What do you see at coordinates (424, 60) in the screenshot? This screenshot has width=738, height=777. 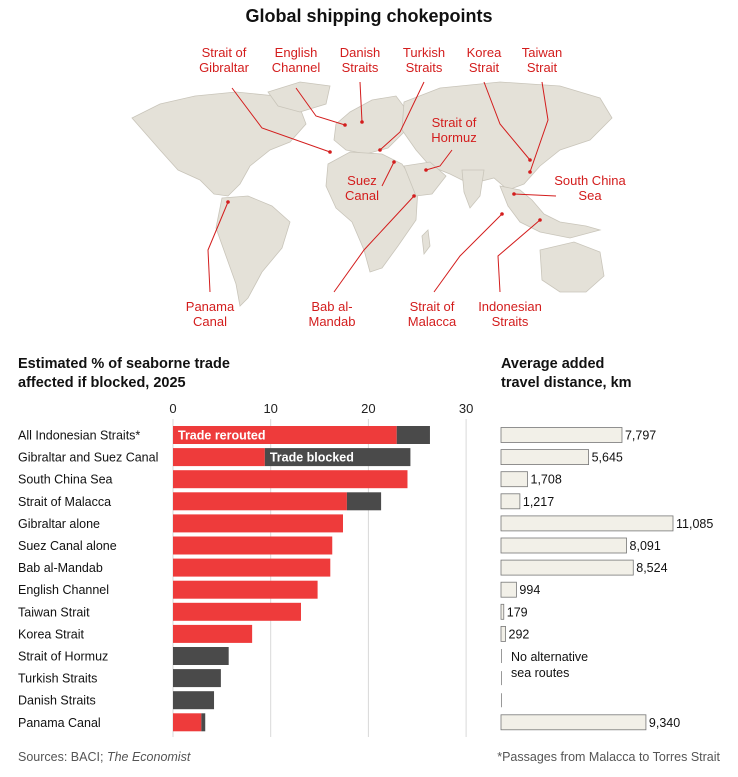 I see `turkish-straits-label: Turkish Straits` at bounding box center [424, 60].